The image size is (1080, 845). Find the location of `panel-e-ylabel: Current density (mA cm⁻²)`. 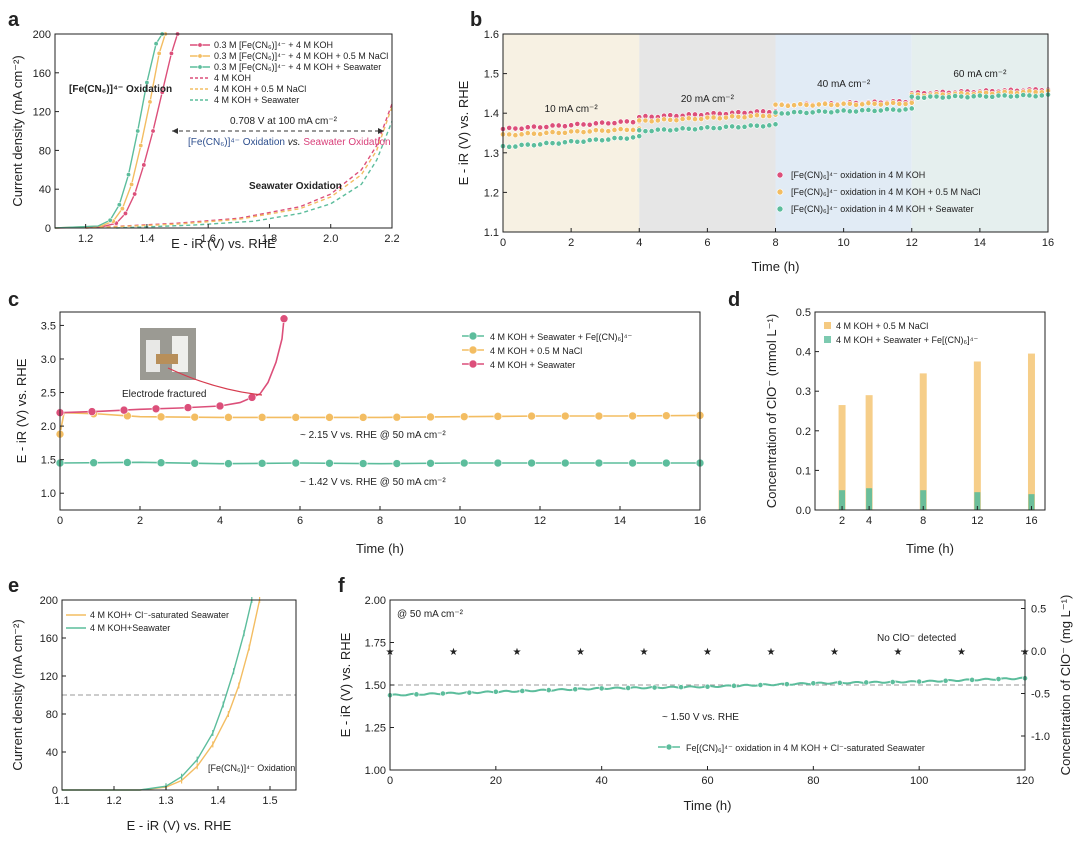

panel-e-ylabel: Current density (mA cm⁻²) is located at coordinates (17, 694).